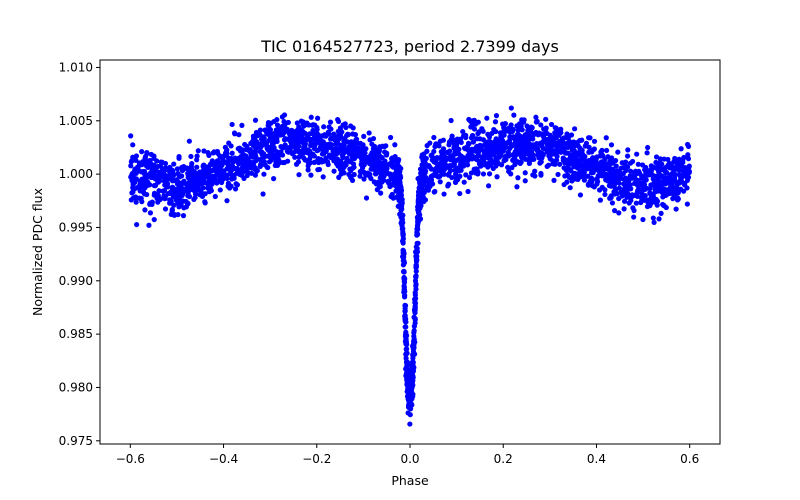 The width and height of the screenshot is (800, 500). I want to click on y-tick-label: 0.995, so click(76, 227).